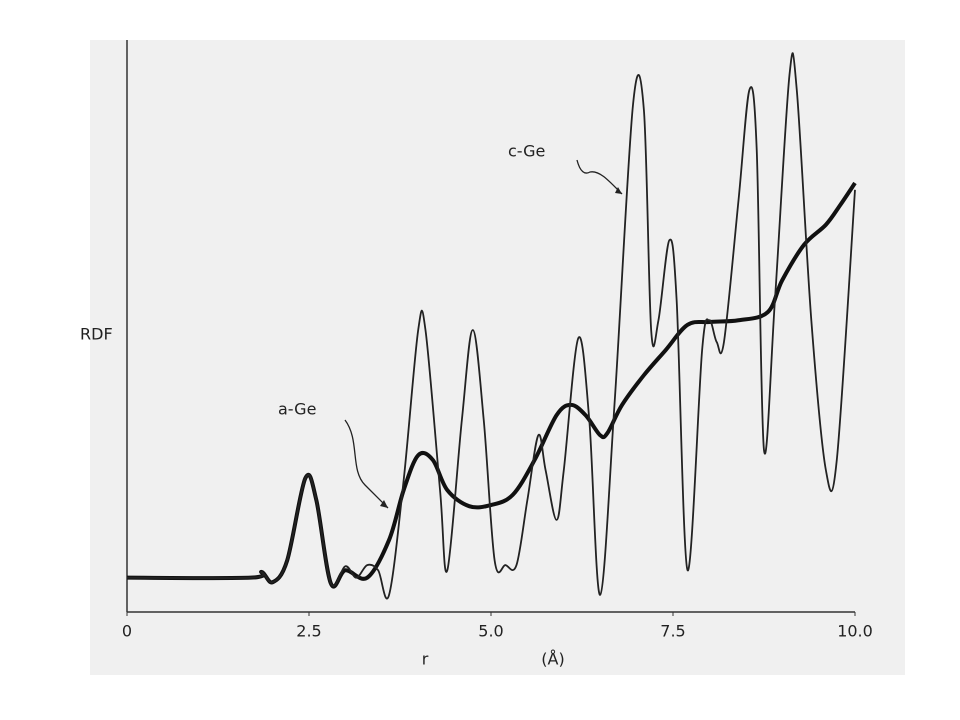 This screenshot has height=720, width=960. What do you see at coordinates (855, 631) in the screenshot?
I see `x-tick-label: 10.0` at bounding box center [855, 631].